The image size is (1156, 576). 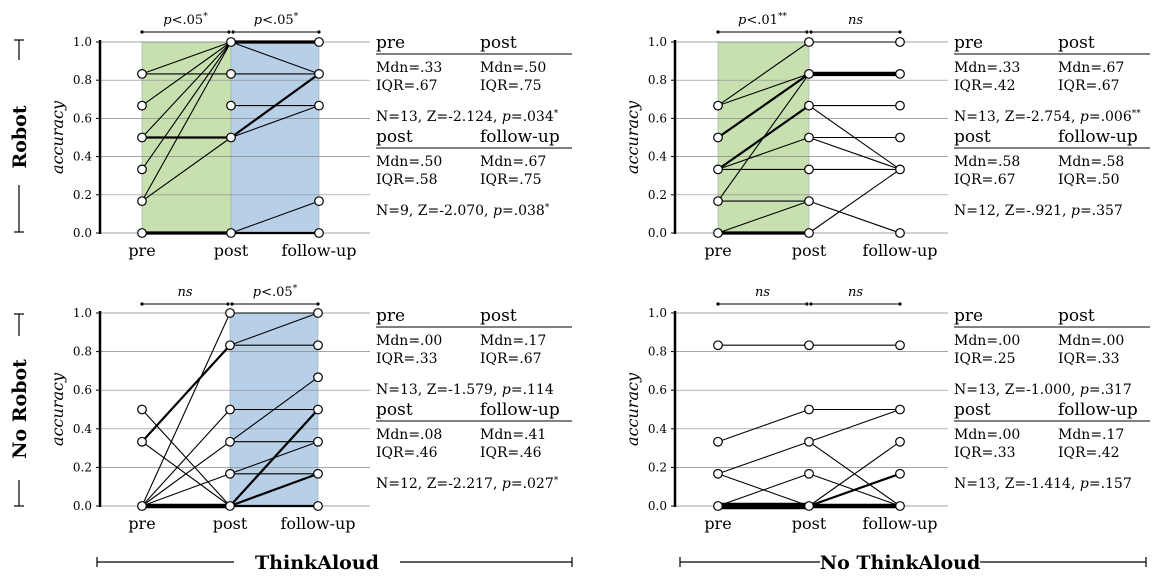 I want to click on y-tick-label: 0.8, so click(x=657, y=352).